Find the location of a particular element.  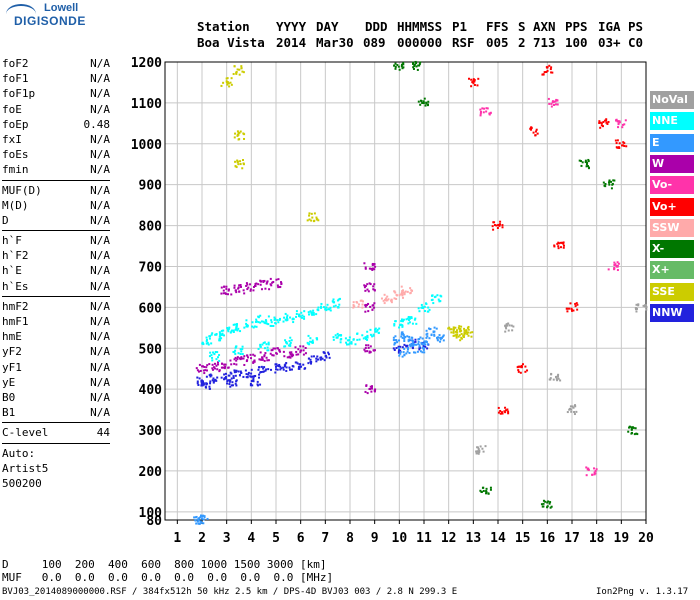

param-row: Auto: is located at coordinates (56, 453).